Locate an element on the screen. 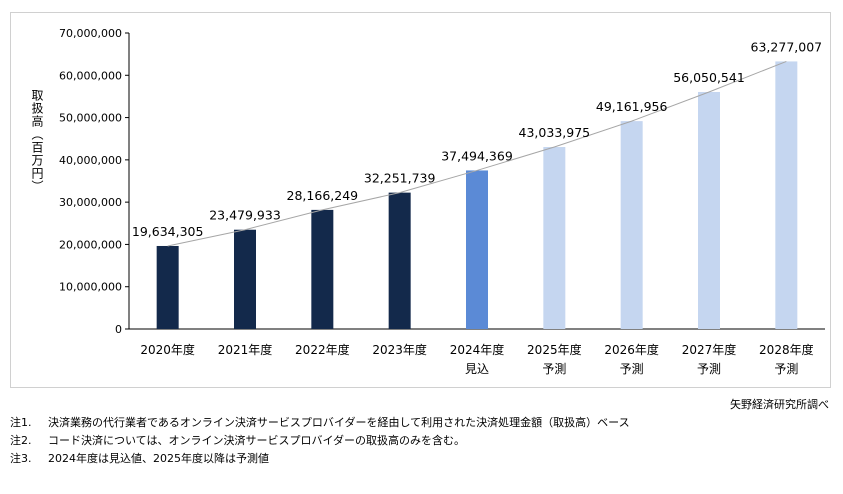  data-label: 43,033,975 is located at coordinates (555, 132).